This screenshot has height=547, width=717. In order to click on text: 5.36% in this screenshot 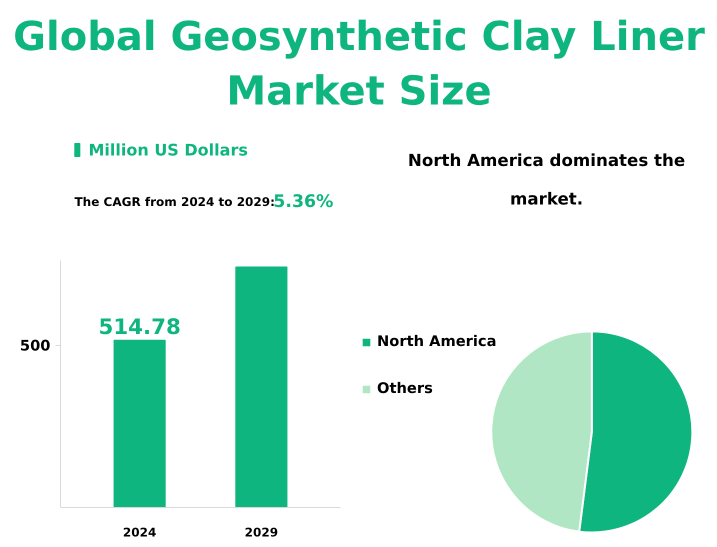, I will do `click(303, 202)`.